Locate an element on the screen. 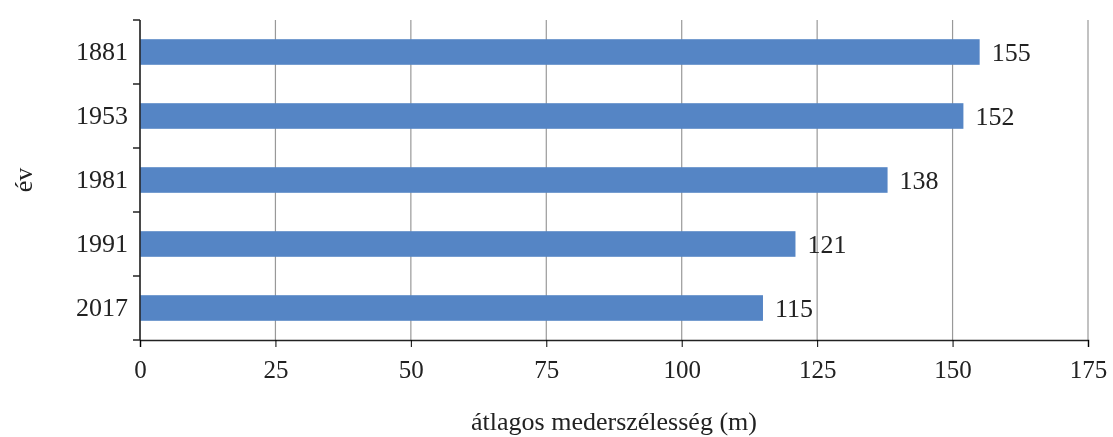 The height and width of the screenshot is (437, 1113). y-tick-label: 1981 is located at coordinates (102, 180).